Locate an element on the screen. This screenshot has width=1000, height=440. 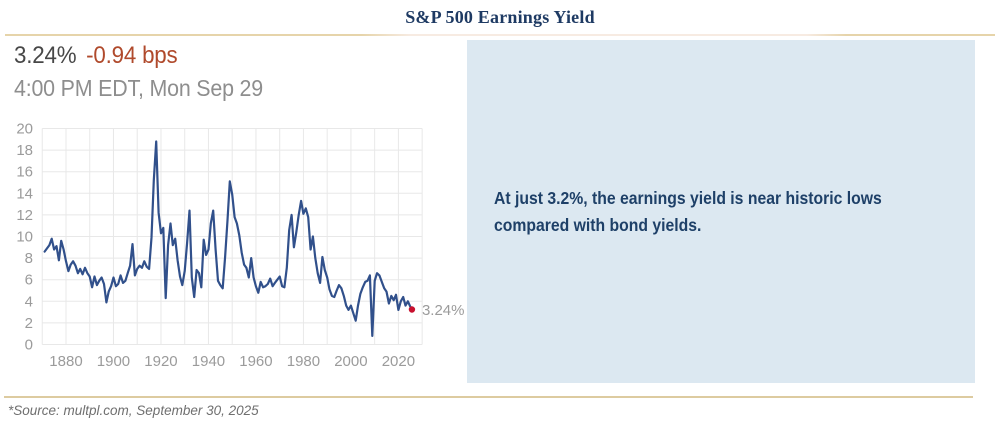
x-tick-label: 2020 is located at coordinates (398, 361).